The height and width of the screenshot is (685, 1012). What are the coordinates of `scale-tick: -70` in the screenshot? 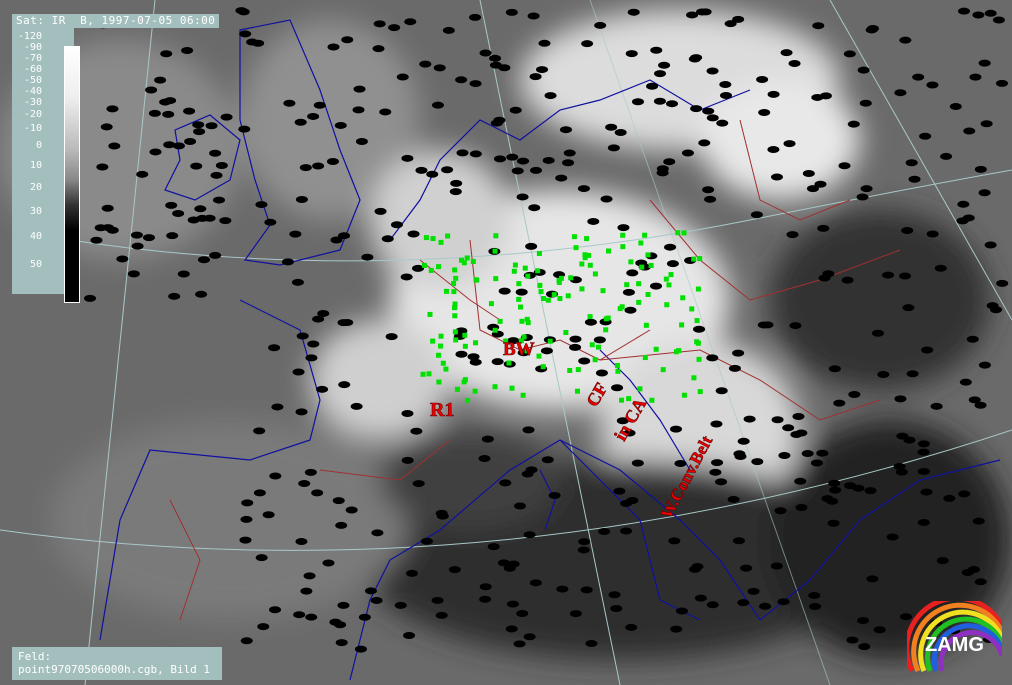 It's located at (32, 58).